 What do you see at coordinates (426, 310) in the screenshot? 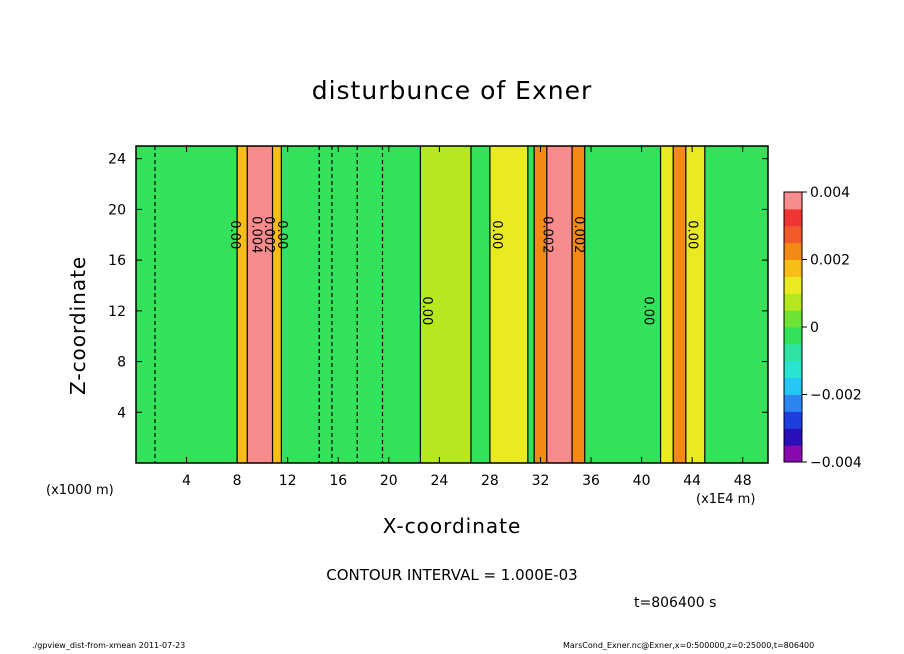
I see `contour-label-4: 0.00` at bounding box center [426, 310].